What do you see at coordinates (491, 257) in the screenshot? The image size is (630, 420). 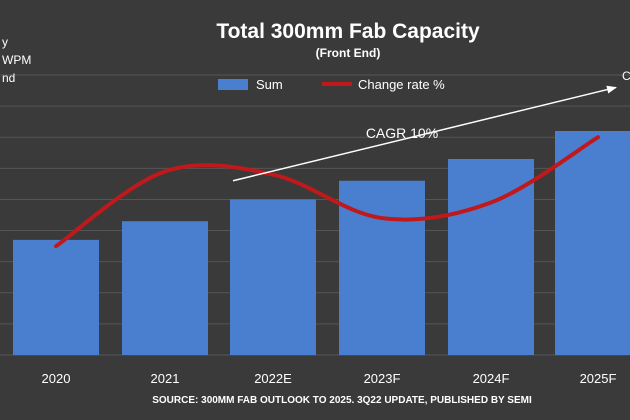 I see `bar-2024f` at bounding box center [491, 257].